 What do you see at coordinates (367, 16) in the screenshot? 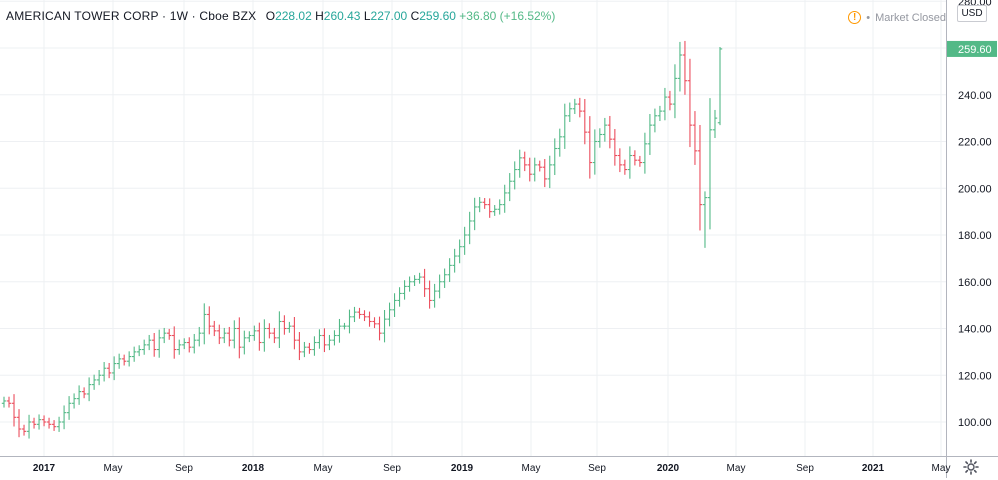
I see `low-label: L` at bounding box center [367, 16].